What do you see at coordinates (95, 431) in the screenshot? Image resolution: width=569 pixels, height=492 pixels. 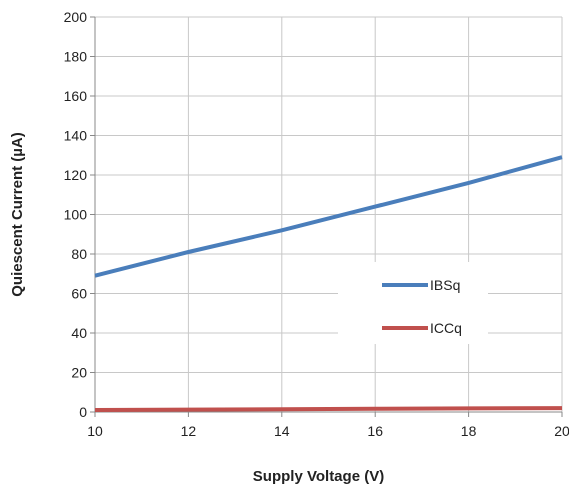 I see `x-tick-label: 10` at bounding box center [95, 431].